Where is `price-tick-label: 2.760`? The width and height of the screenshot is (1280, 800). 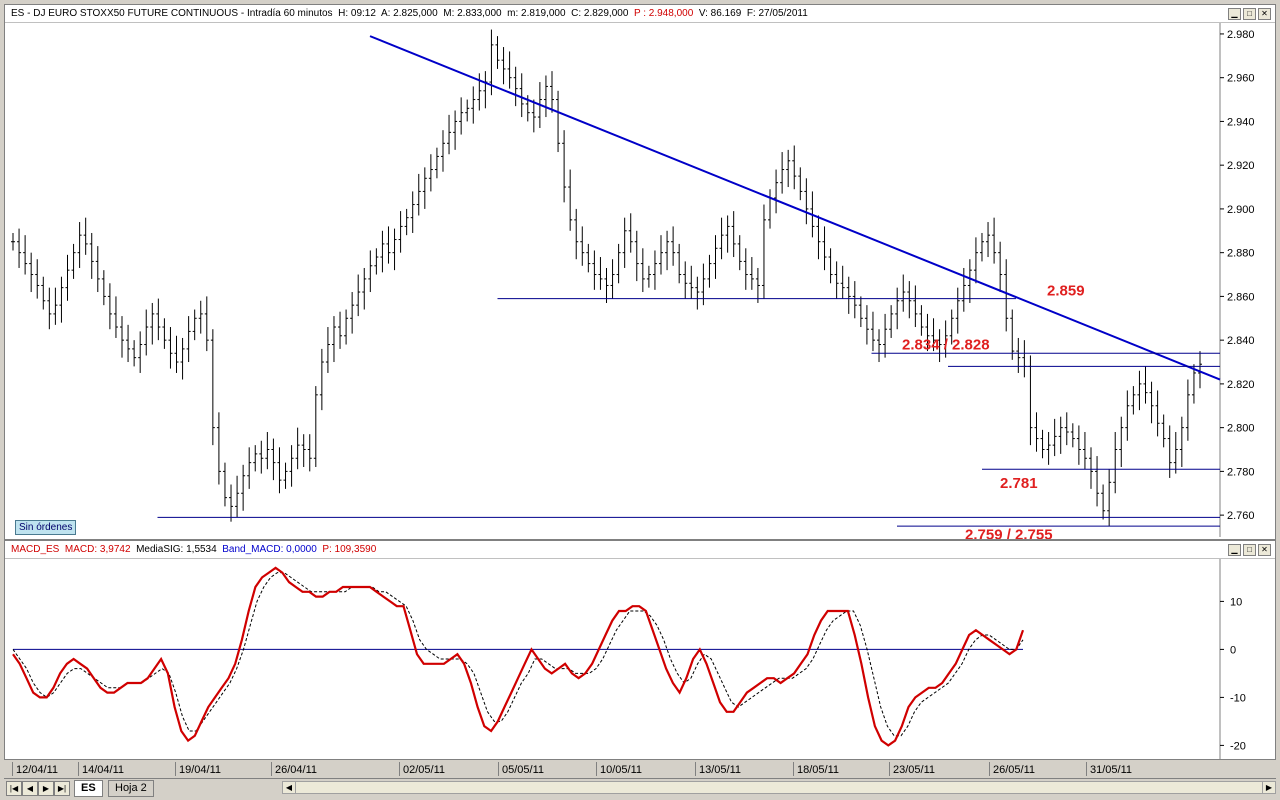
price-tick-label: 2.760 is located at coordinates (1241, 516).